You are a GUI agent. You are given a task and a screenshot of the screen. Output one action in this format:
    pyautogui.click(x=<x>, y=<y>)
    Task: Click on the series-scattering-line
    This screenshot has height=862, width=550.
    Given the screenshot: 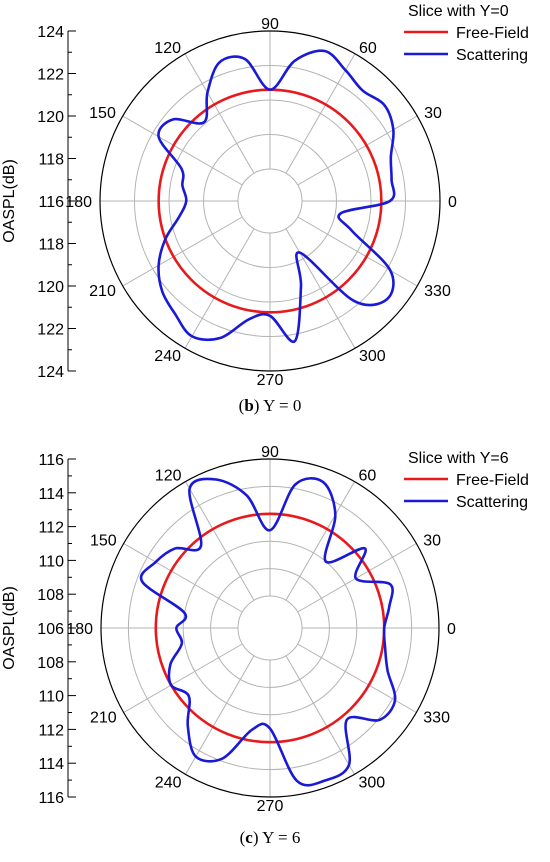 What is the action you would take?
    pyautogui.click(x=276, y=196)
    